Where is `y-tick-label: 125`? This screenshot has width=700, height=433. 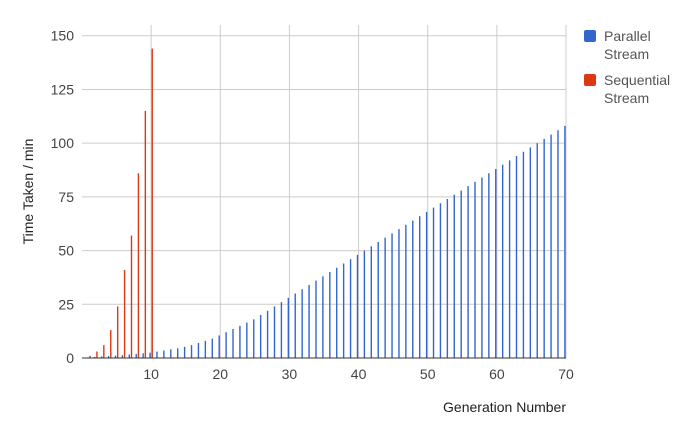 y-tick-label: 125 is located at coordinates (63, 89).